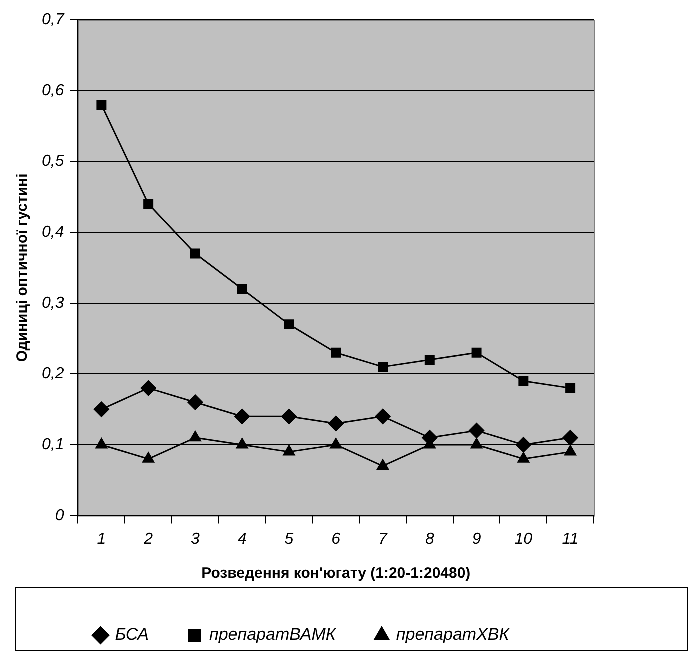 This screenshot has width=694, height=662. I want to click on legend-label: препаратХВК, so click(453, 634).